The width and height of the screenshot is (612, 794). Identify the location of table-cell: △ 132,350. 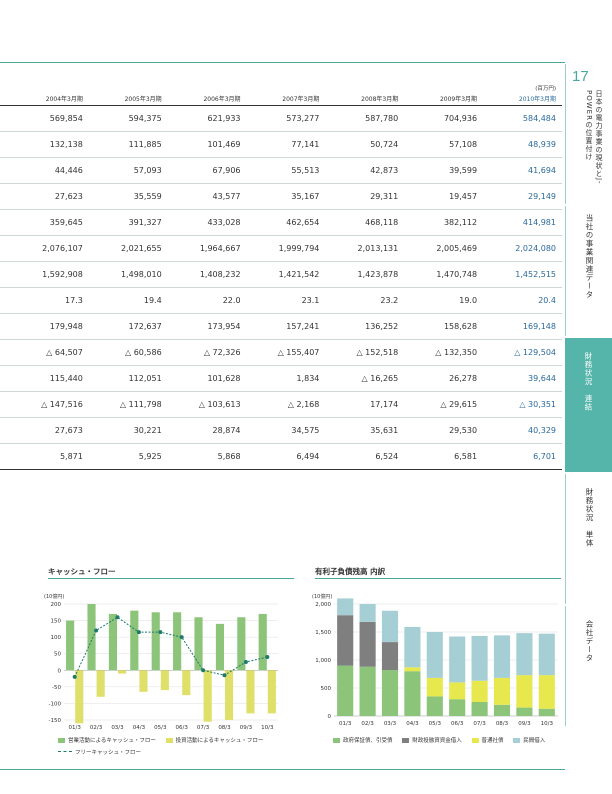
(444, 352).